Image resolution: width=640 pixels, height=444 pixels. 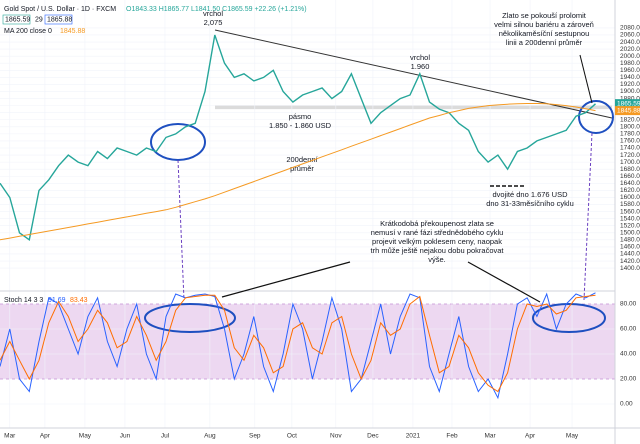 What do you see at coordinates (300, 125) in the screenshot?
I see `annotation-text: 1.850 - 1.860 USD` at bounding box center [300, 125].